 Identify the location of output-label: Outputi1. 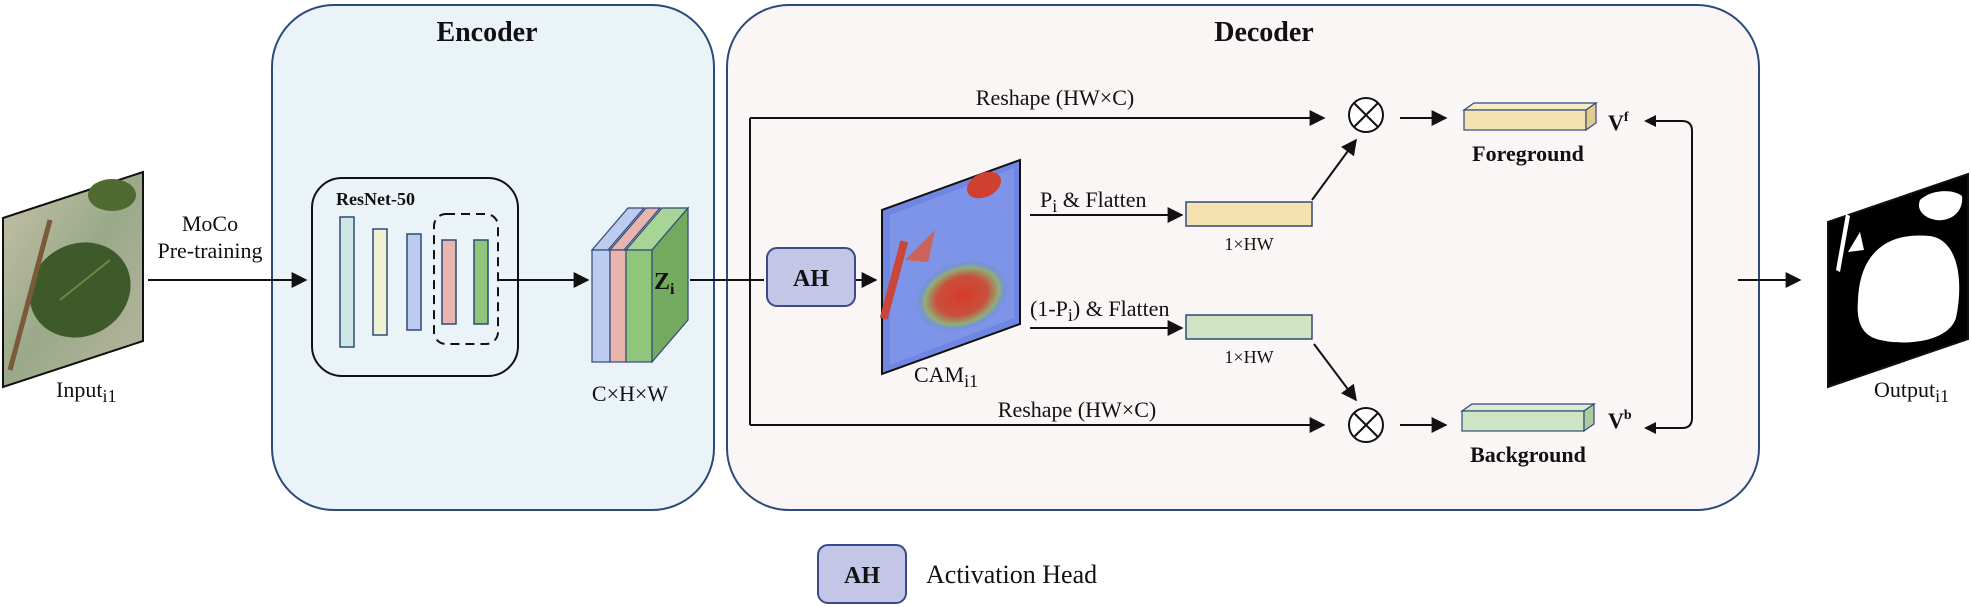
(1911, 391).